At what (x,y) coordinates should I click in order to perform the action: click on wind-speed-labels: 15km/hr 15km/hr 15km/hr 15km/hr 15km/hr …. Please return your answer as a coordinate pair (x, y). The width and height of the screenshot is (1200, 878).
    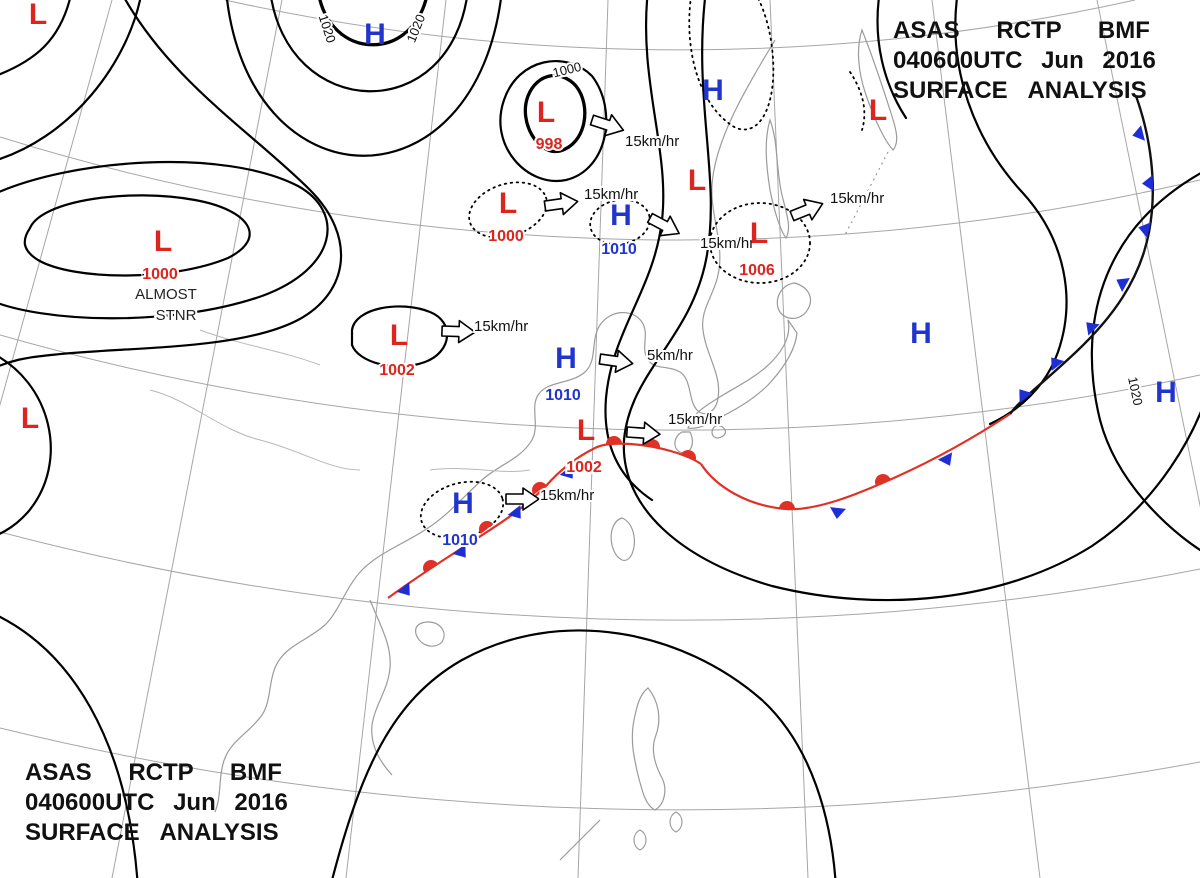
    Looking at the image, I should click on (679, 318).